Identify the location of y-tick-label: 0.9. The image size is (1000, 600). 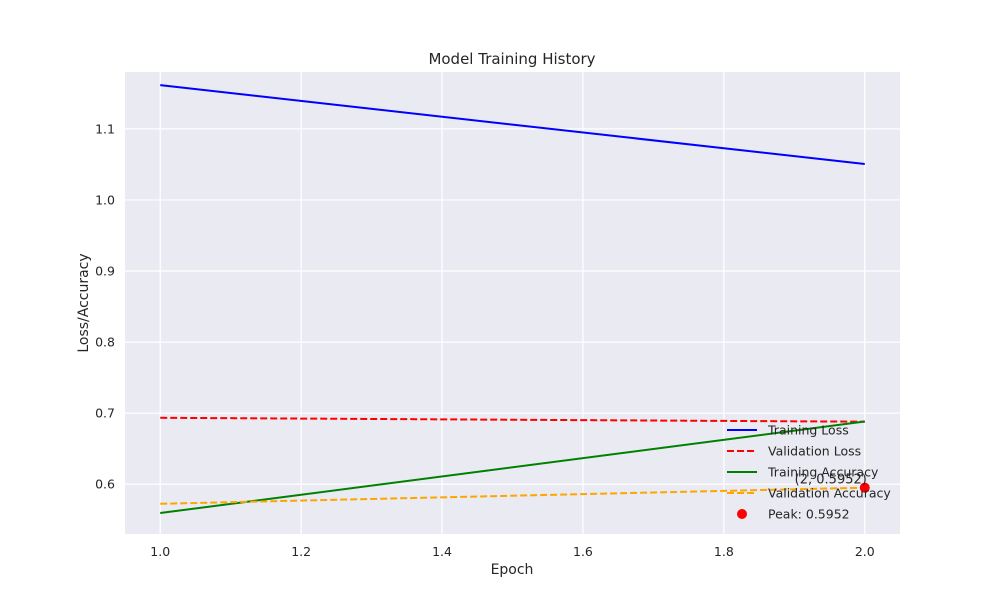
(105, 271).